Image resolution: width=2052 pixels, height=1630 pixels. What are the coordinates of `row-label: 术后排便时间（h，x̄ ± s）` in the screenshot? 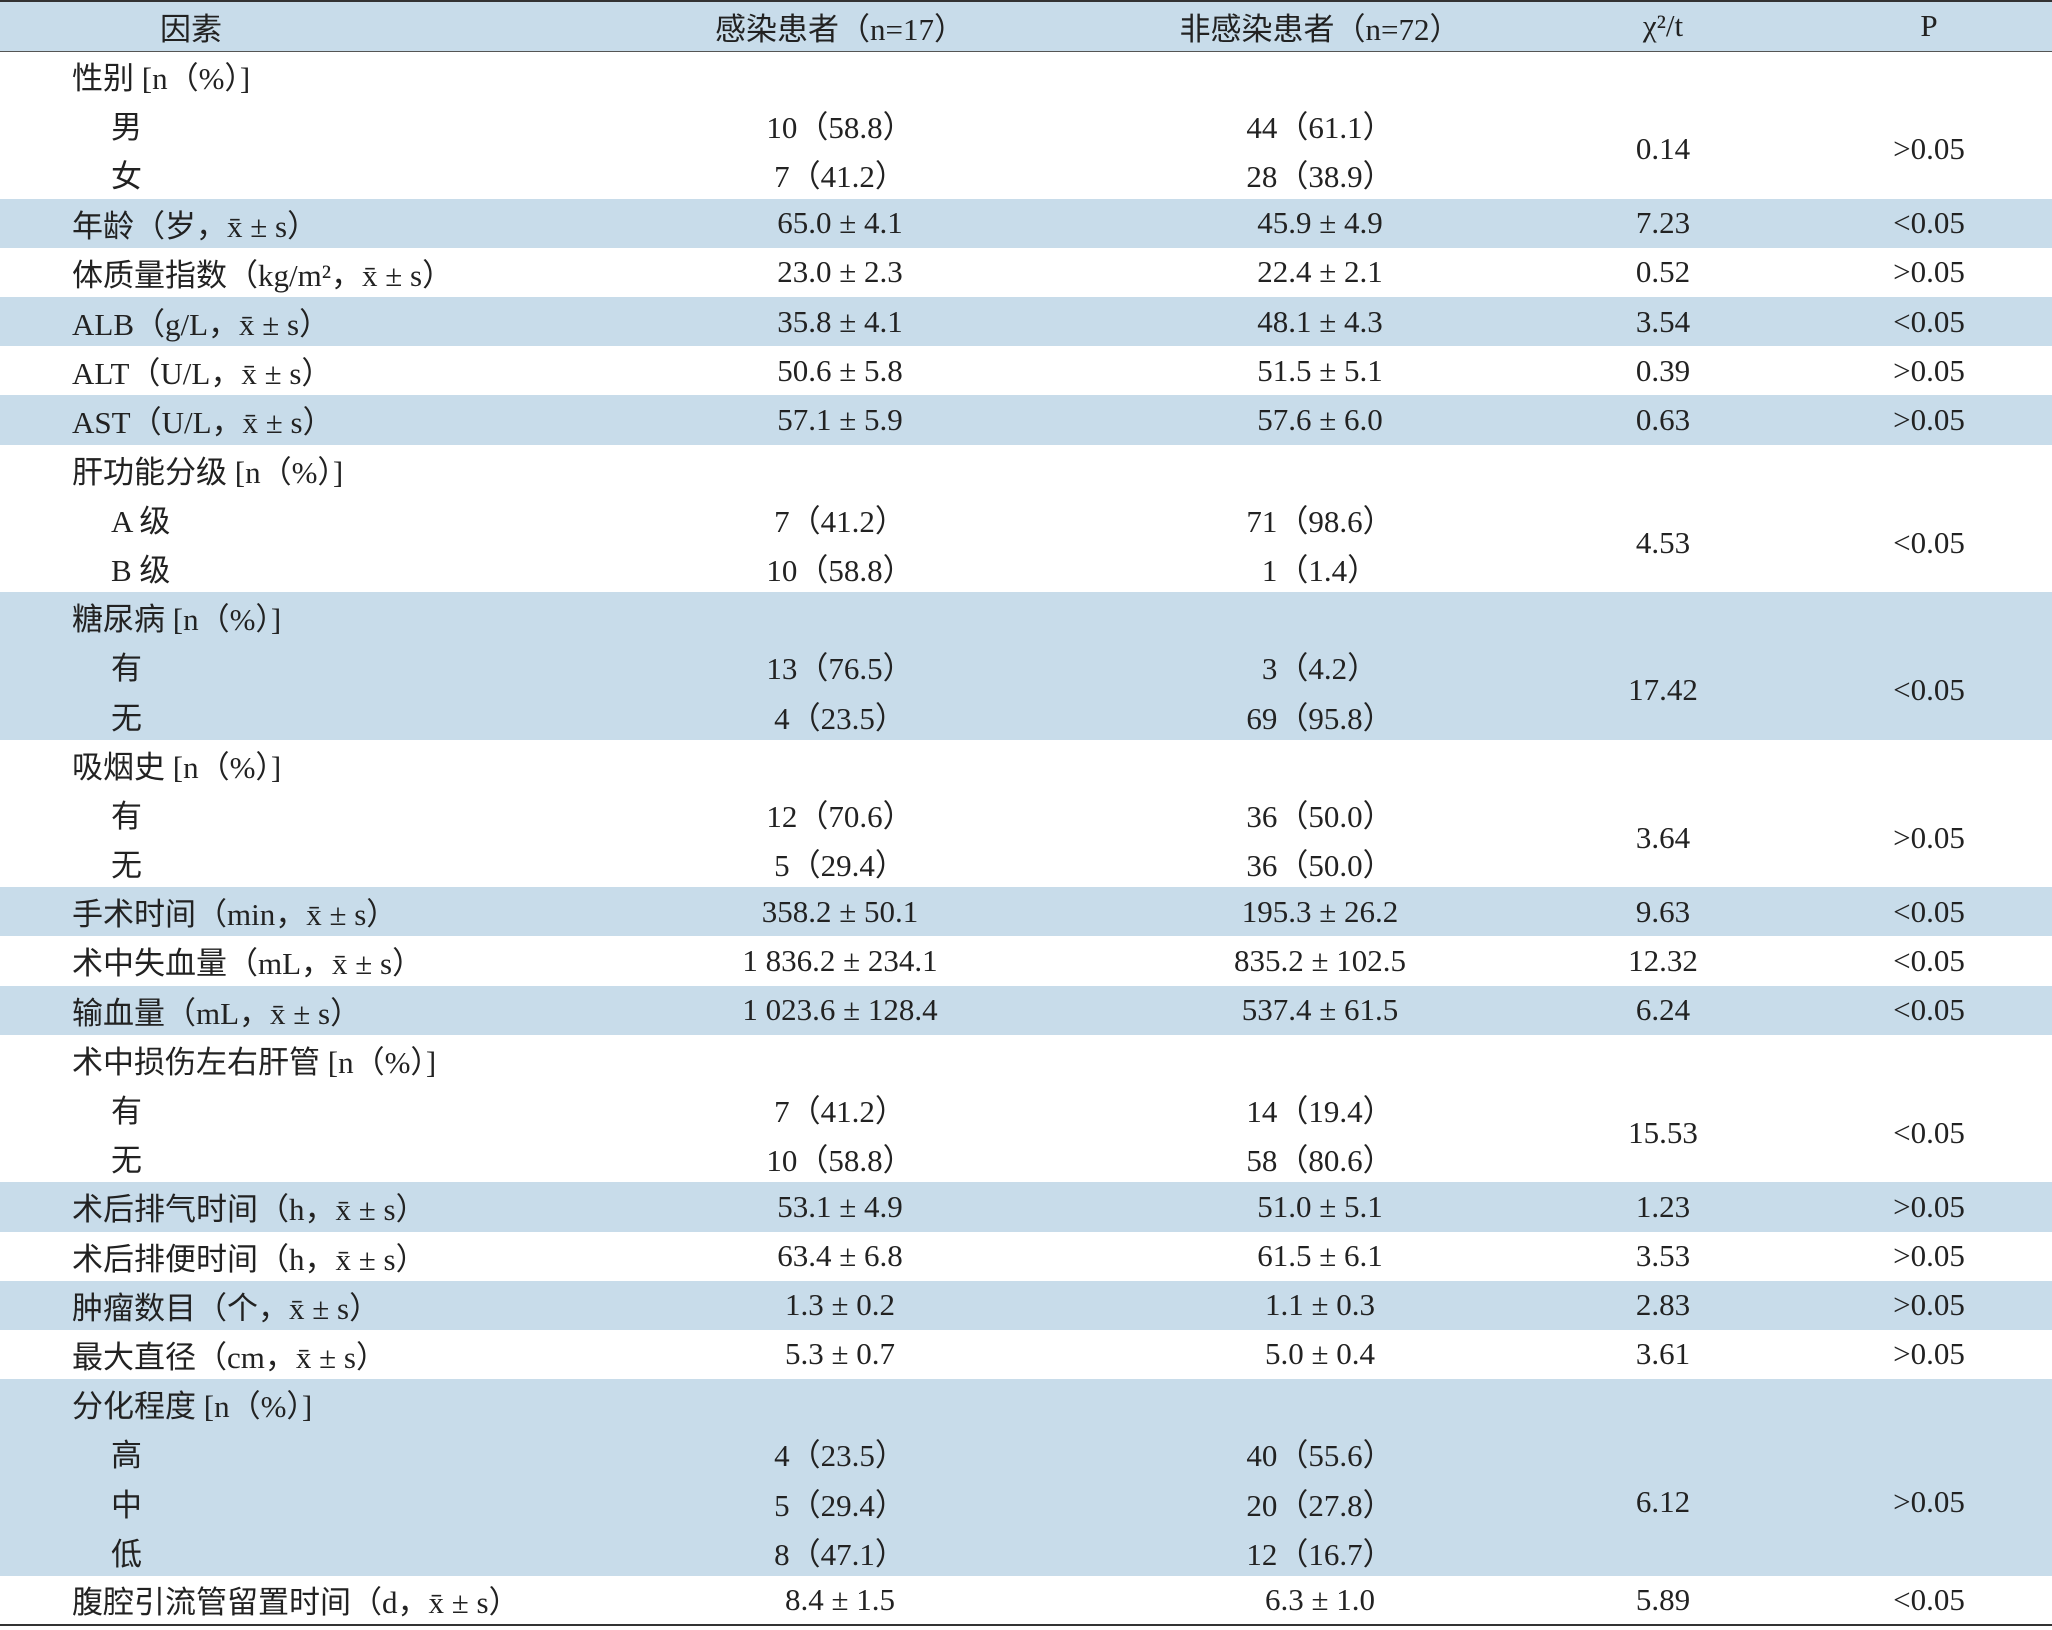 It's located at (249, 1259).